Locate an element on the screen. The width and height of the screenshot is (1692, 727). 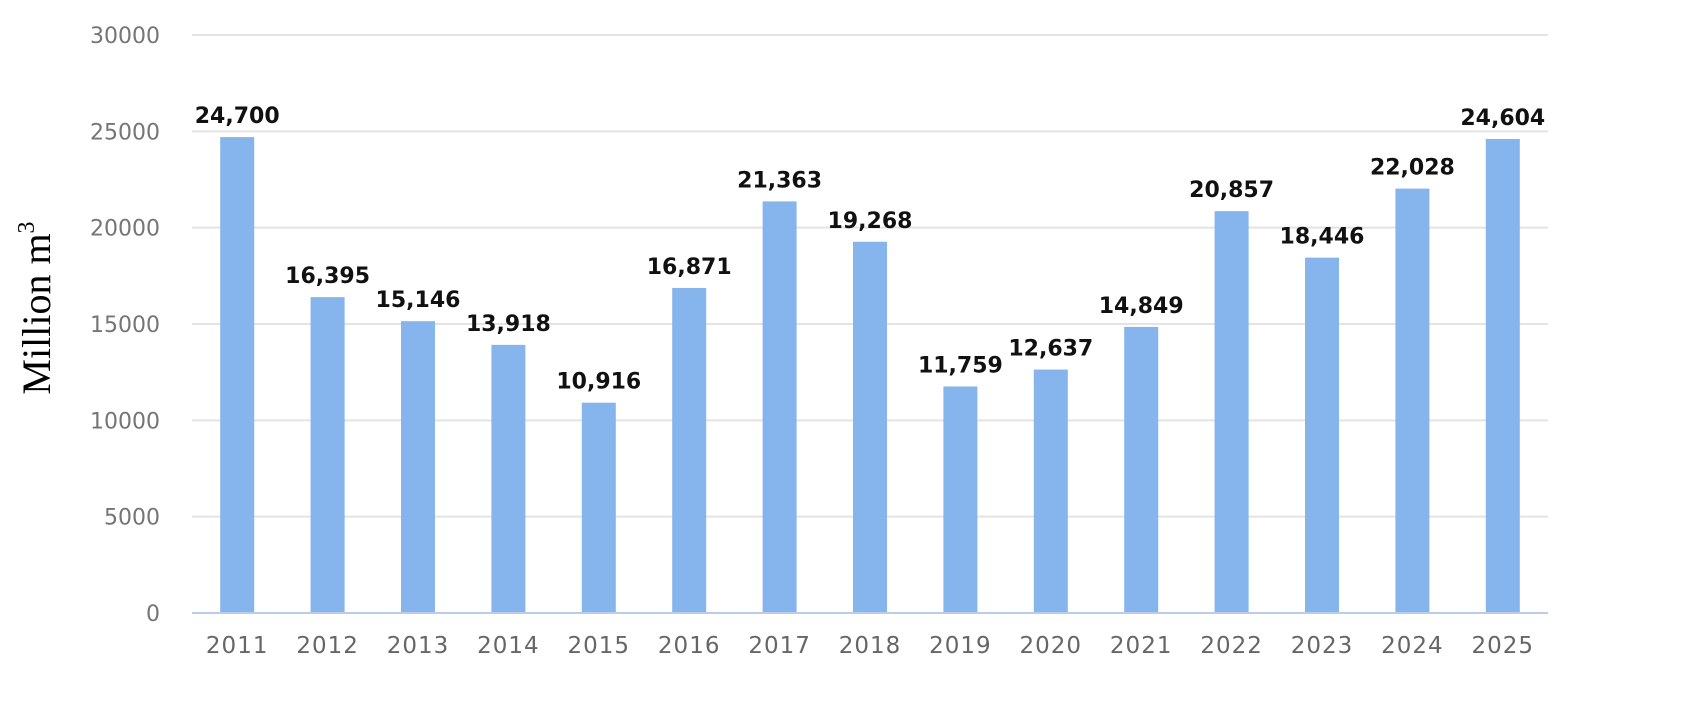
x-tick-label: 2017 is located at coordinates (779, 646).